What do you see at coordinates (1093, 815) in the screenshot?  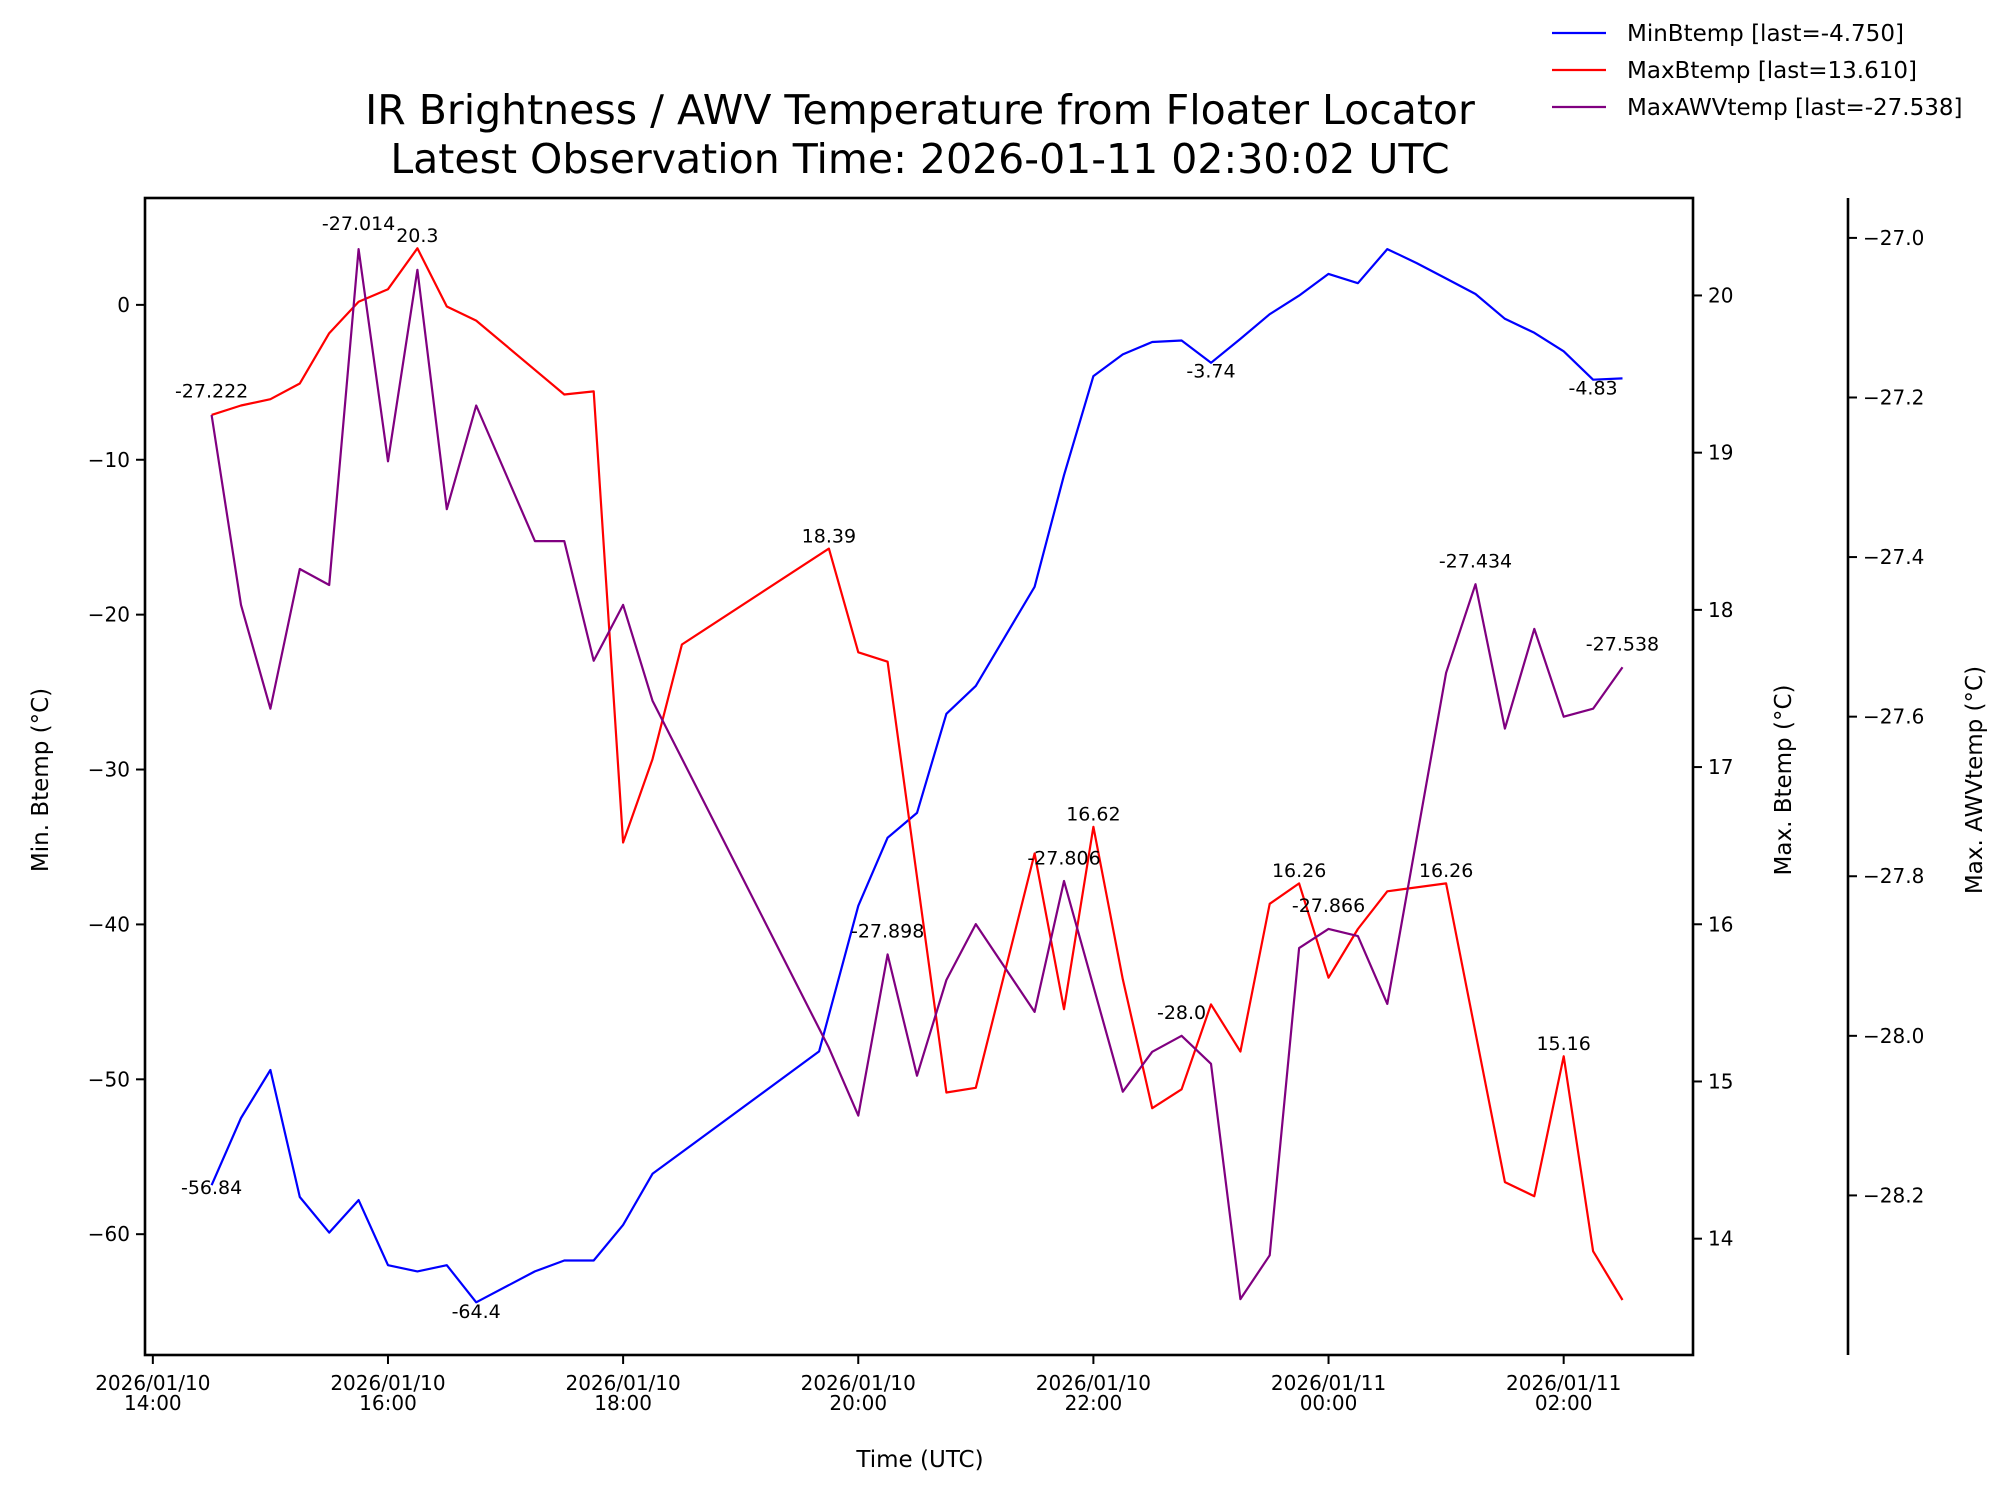 I see `data-annotation: 16.62` at bounding box center [1093, 815].